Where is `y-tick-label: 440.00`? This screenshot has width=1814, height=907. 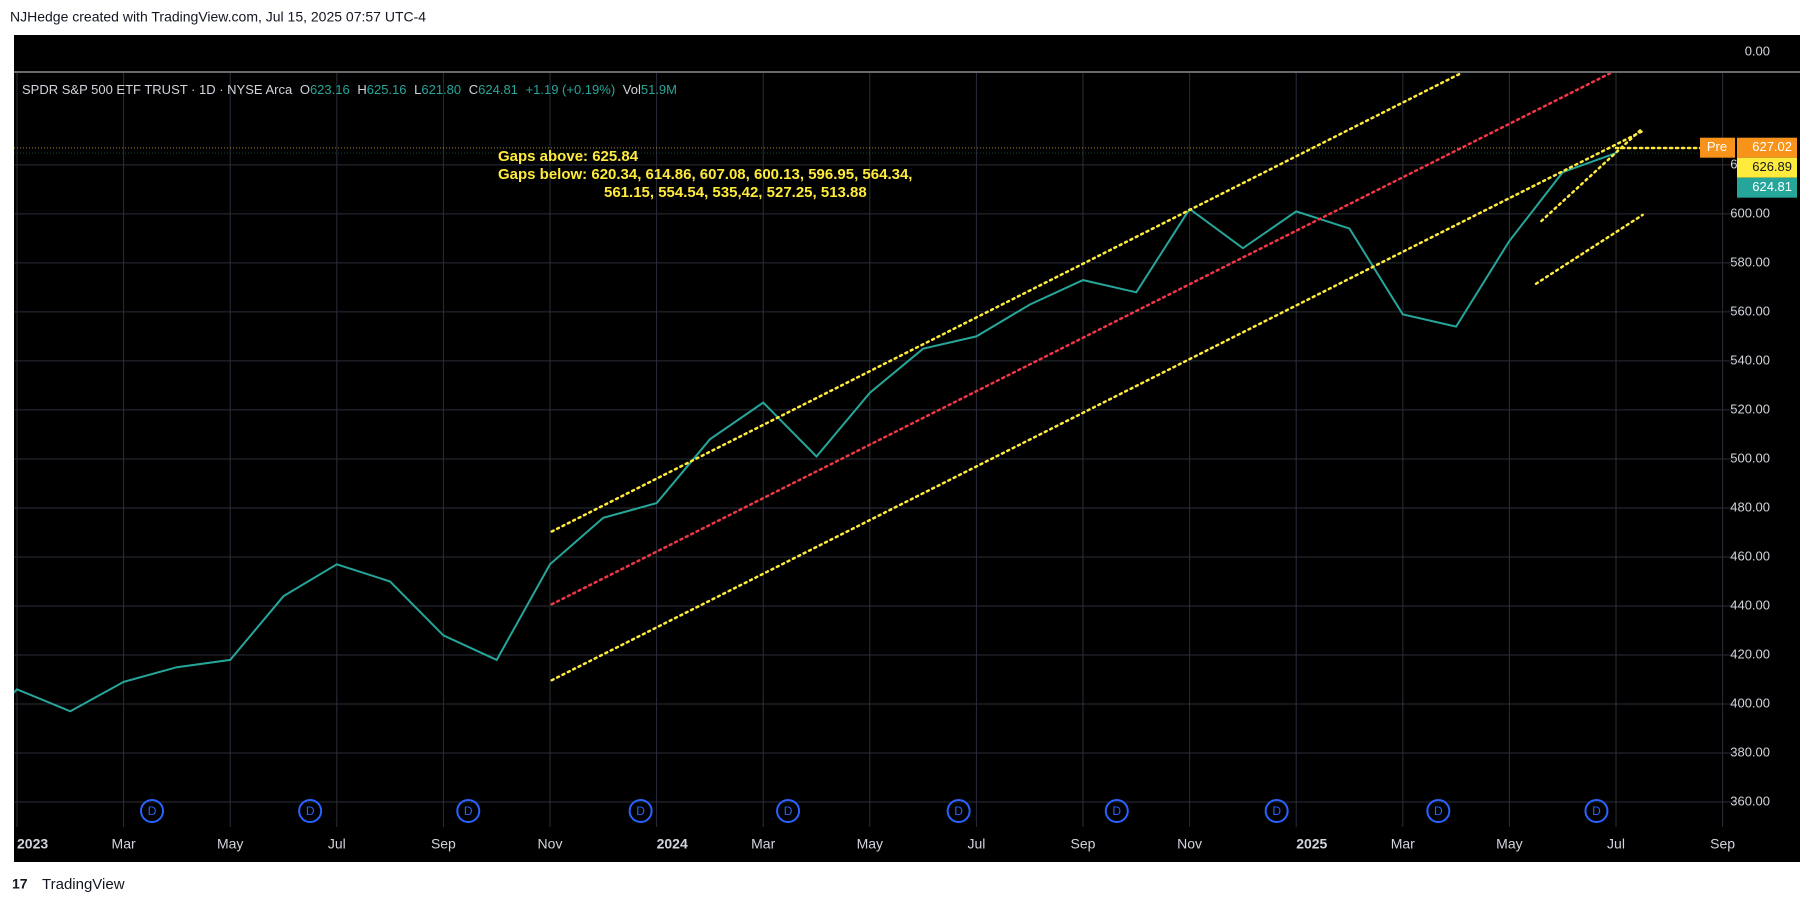
y-tick-label: 440.00 is located at coordinates (1750, 604).